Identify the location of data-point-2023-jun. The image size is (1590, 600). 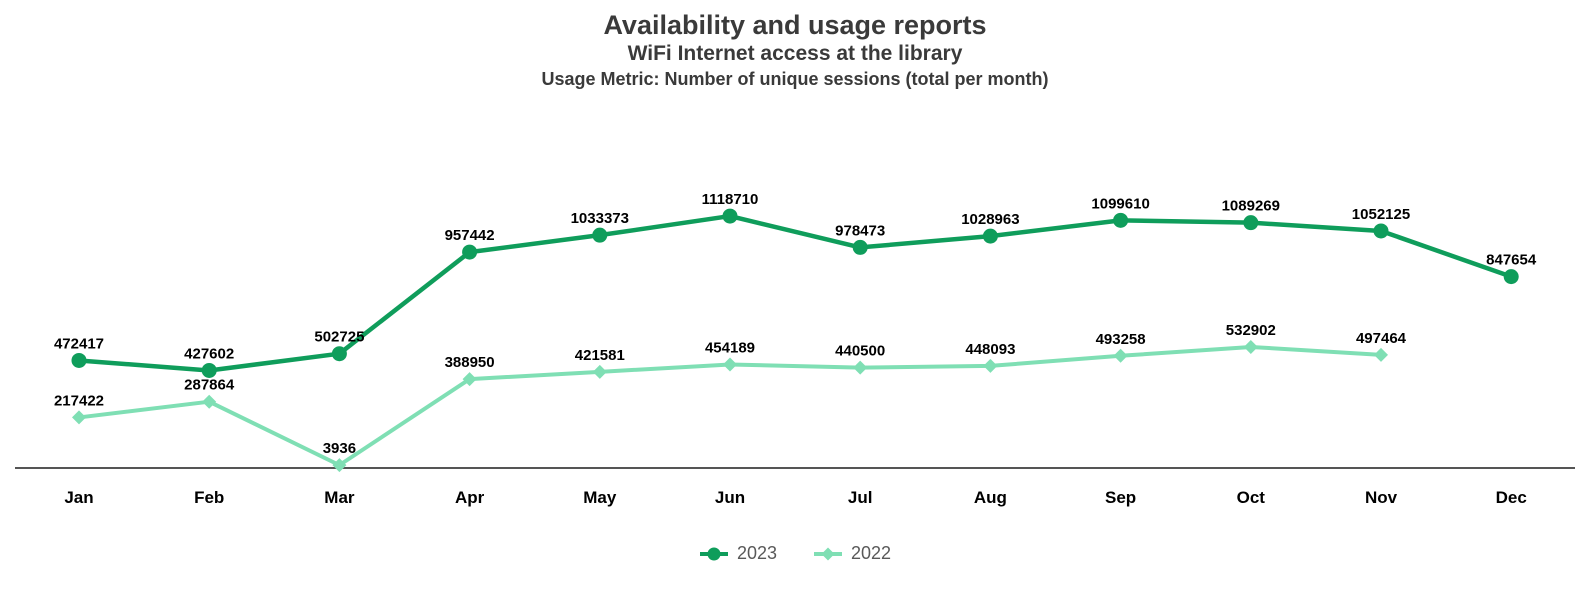
(730, 216).